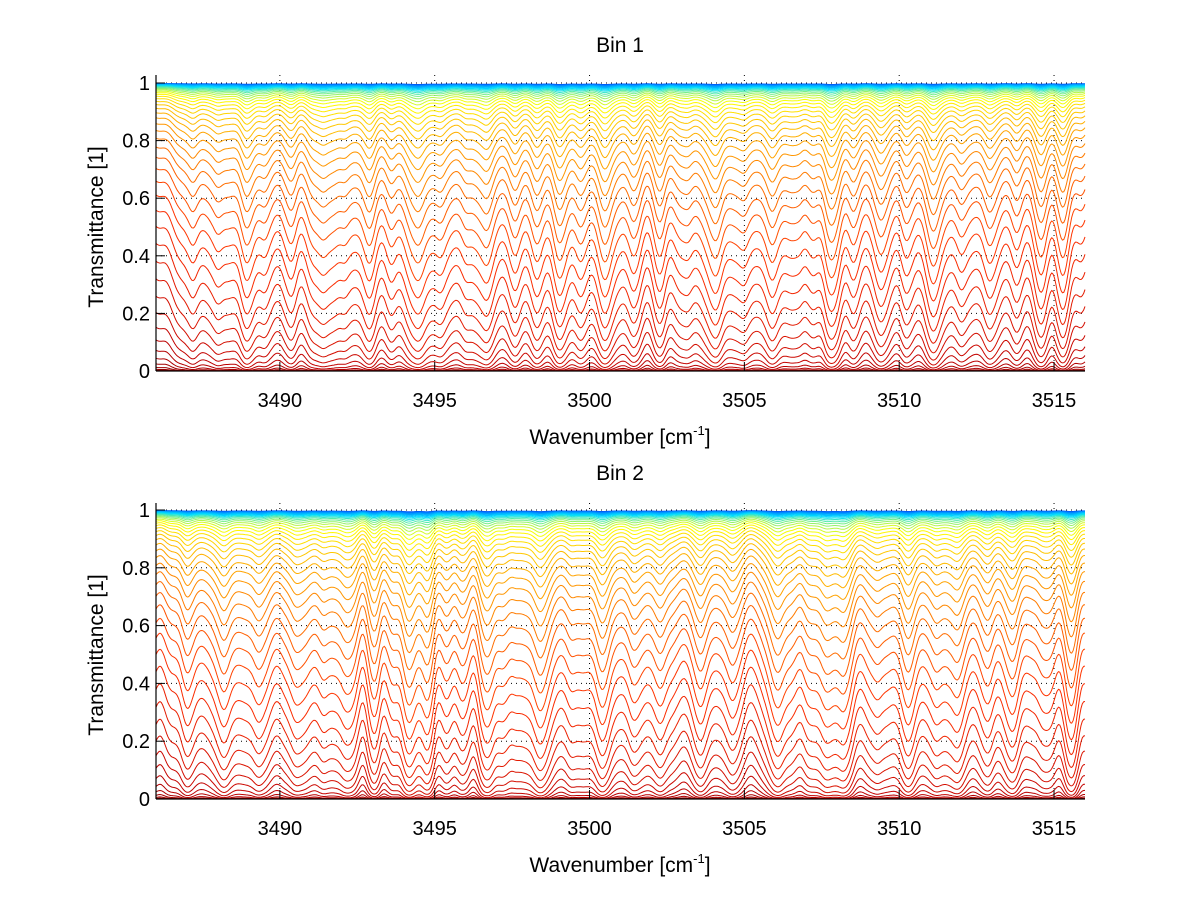 The width and height of the screenshot is (1200, 901). Describe the element at coordinates (136, 314) in the screenshot. I see `y-tick-label: 0.2` at that location.